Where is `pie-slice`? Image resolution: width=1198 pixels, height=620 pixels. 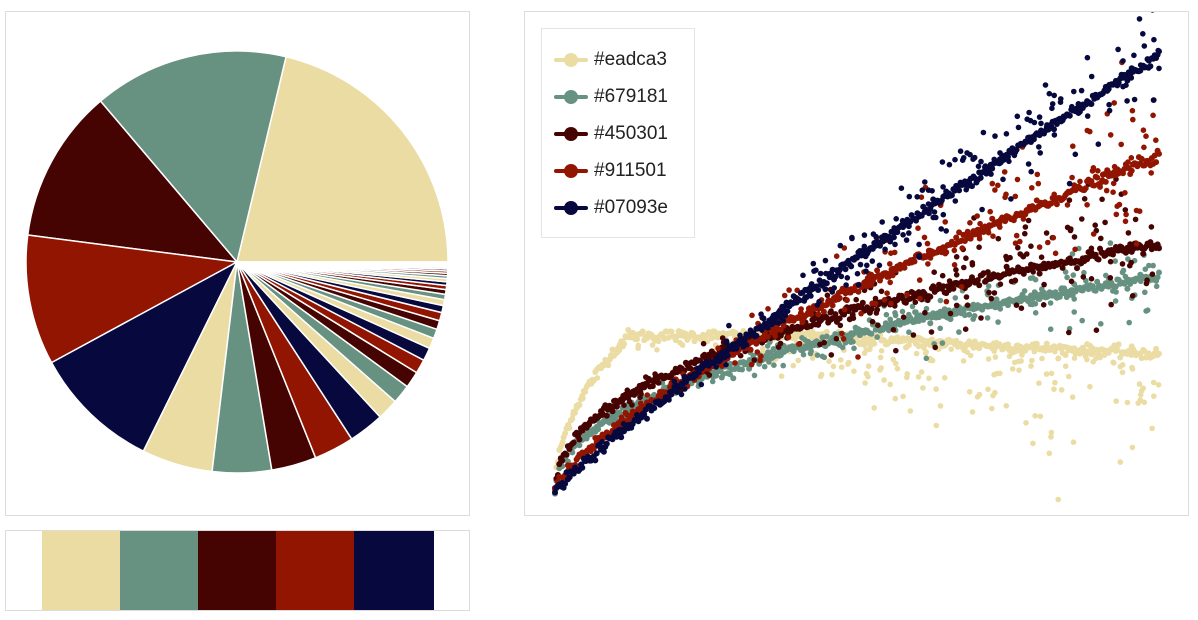
pie-slice is located at coordinates (193, 156).